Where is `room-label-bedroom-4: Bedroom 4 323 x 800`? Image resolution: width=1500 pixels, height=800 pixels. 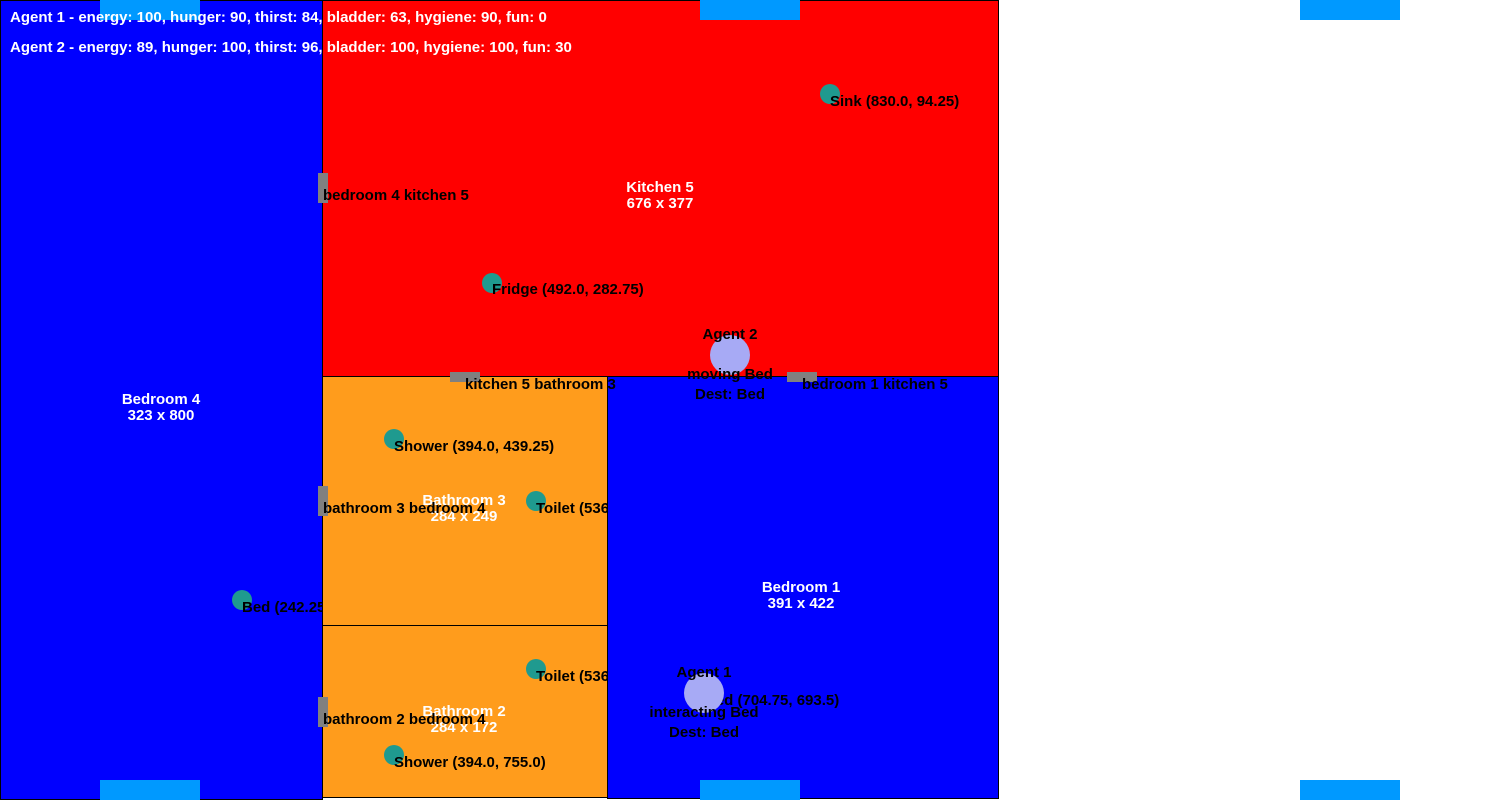 room-label-bedroom-4: Bedroom 4 323 x 800 is located at coordinates (161, 408).